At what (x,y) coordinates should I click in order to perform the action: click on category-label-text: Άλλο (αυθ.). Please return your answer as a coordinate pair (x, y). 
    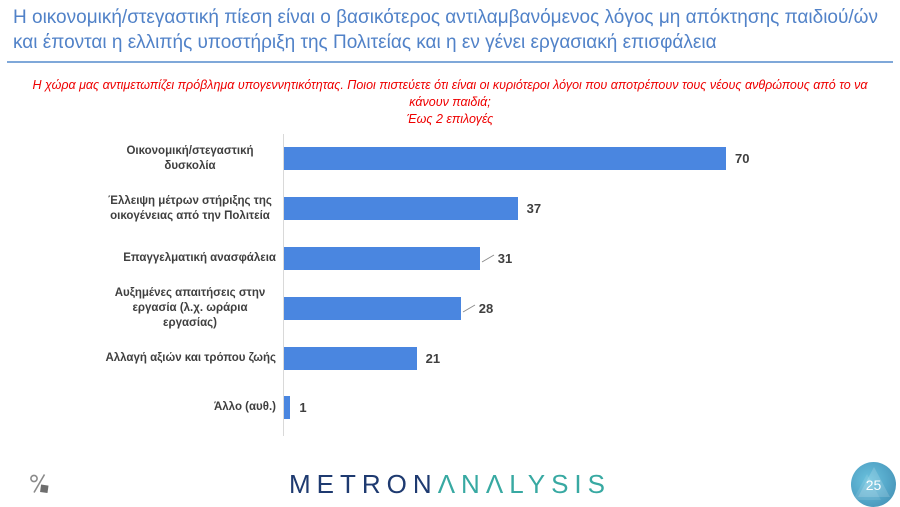
    Looking at the image, I should click on (244, 407).